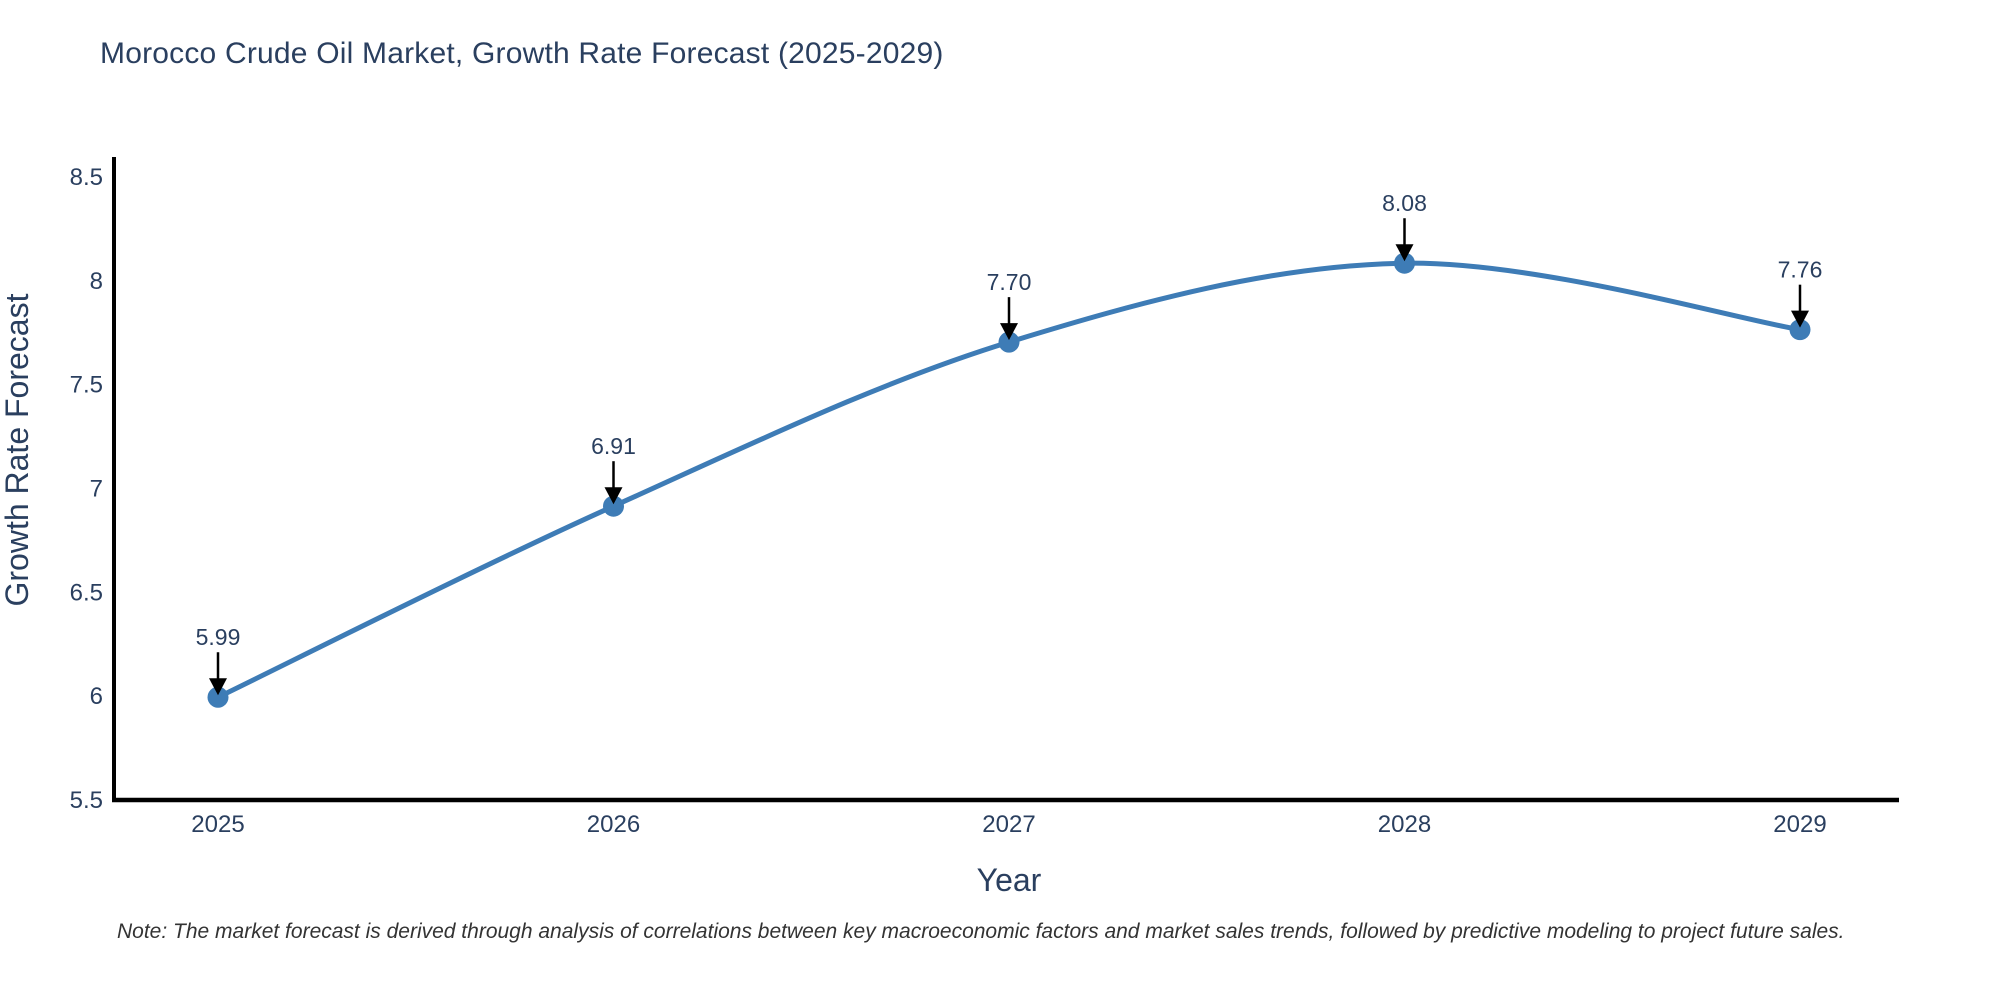 The width and height of the screenshot is (2000, 1000). Describe the element at coordinates (1009, 282) in the screenshot. I see `point-value-label: 7.70` at that location.